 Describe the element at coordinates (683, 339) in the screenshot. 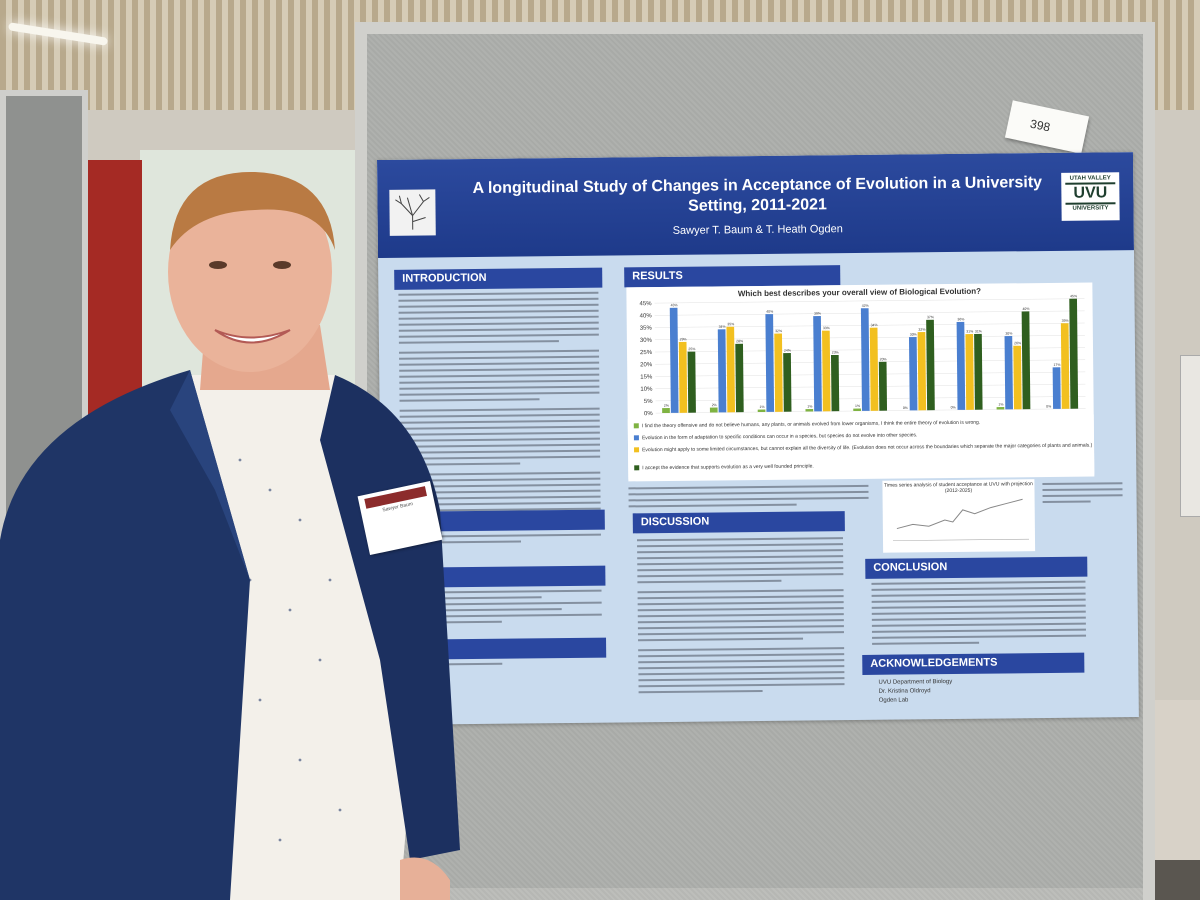

I see `bar-value-label: 29%` at that location.